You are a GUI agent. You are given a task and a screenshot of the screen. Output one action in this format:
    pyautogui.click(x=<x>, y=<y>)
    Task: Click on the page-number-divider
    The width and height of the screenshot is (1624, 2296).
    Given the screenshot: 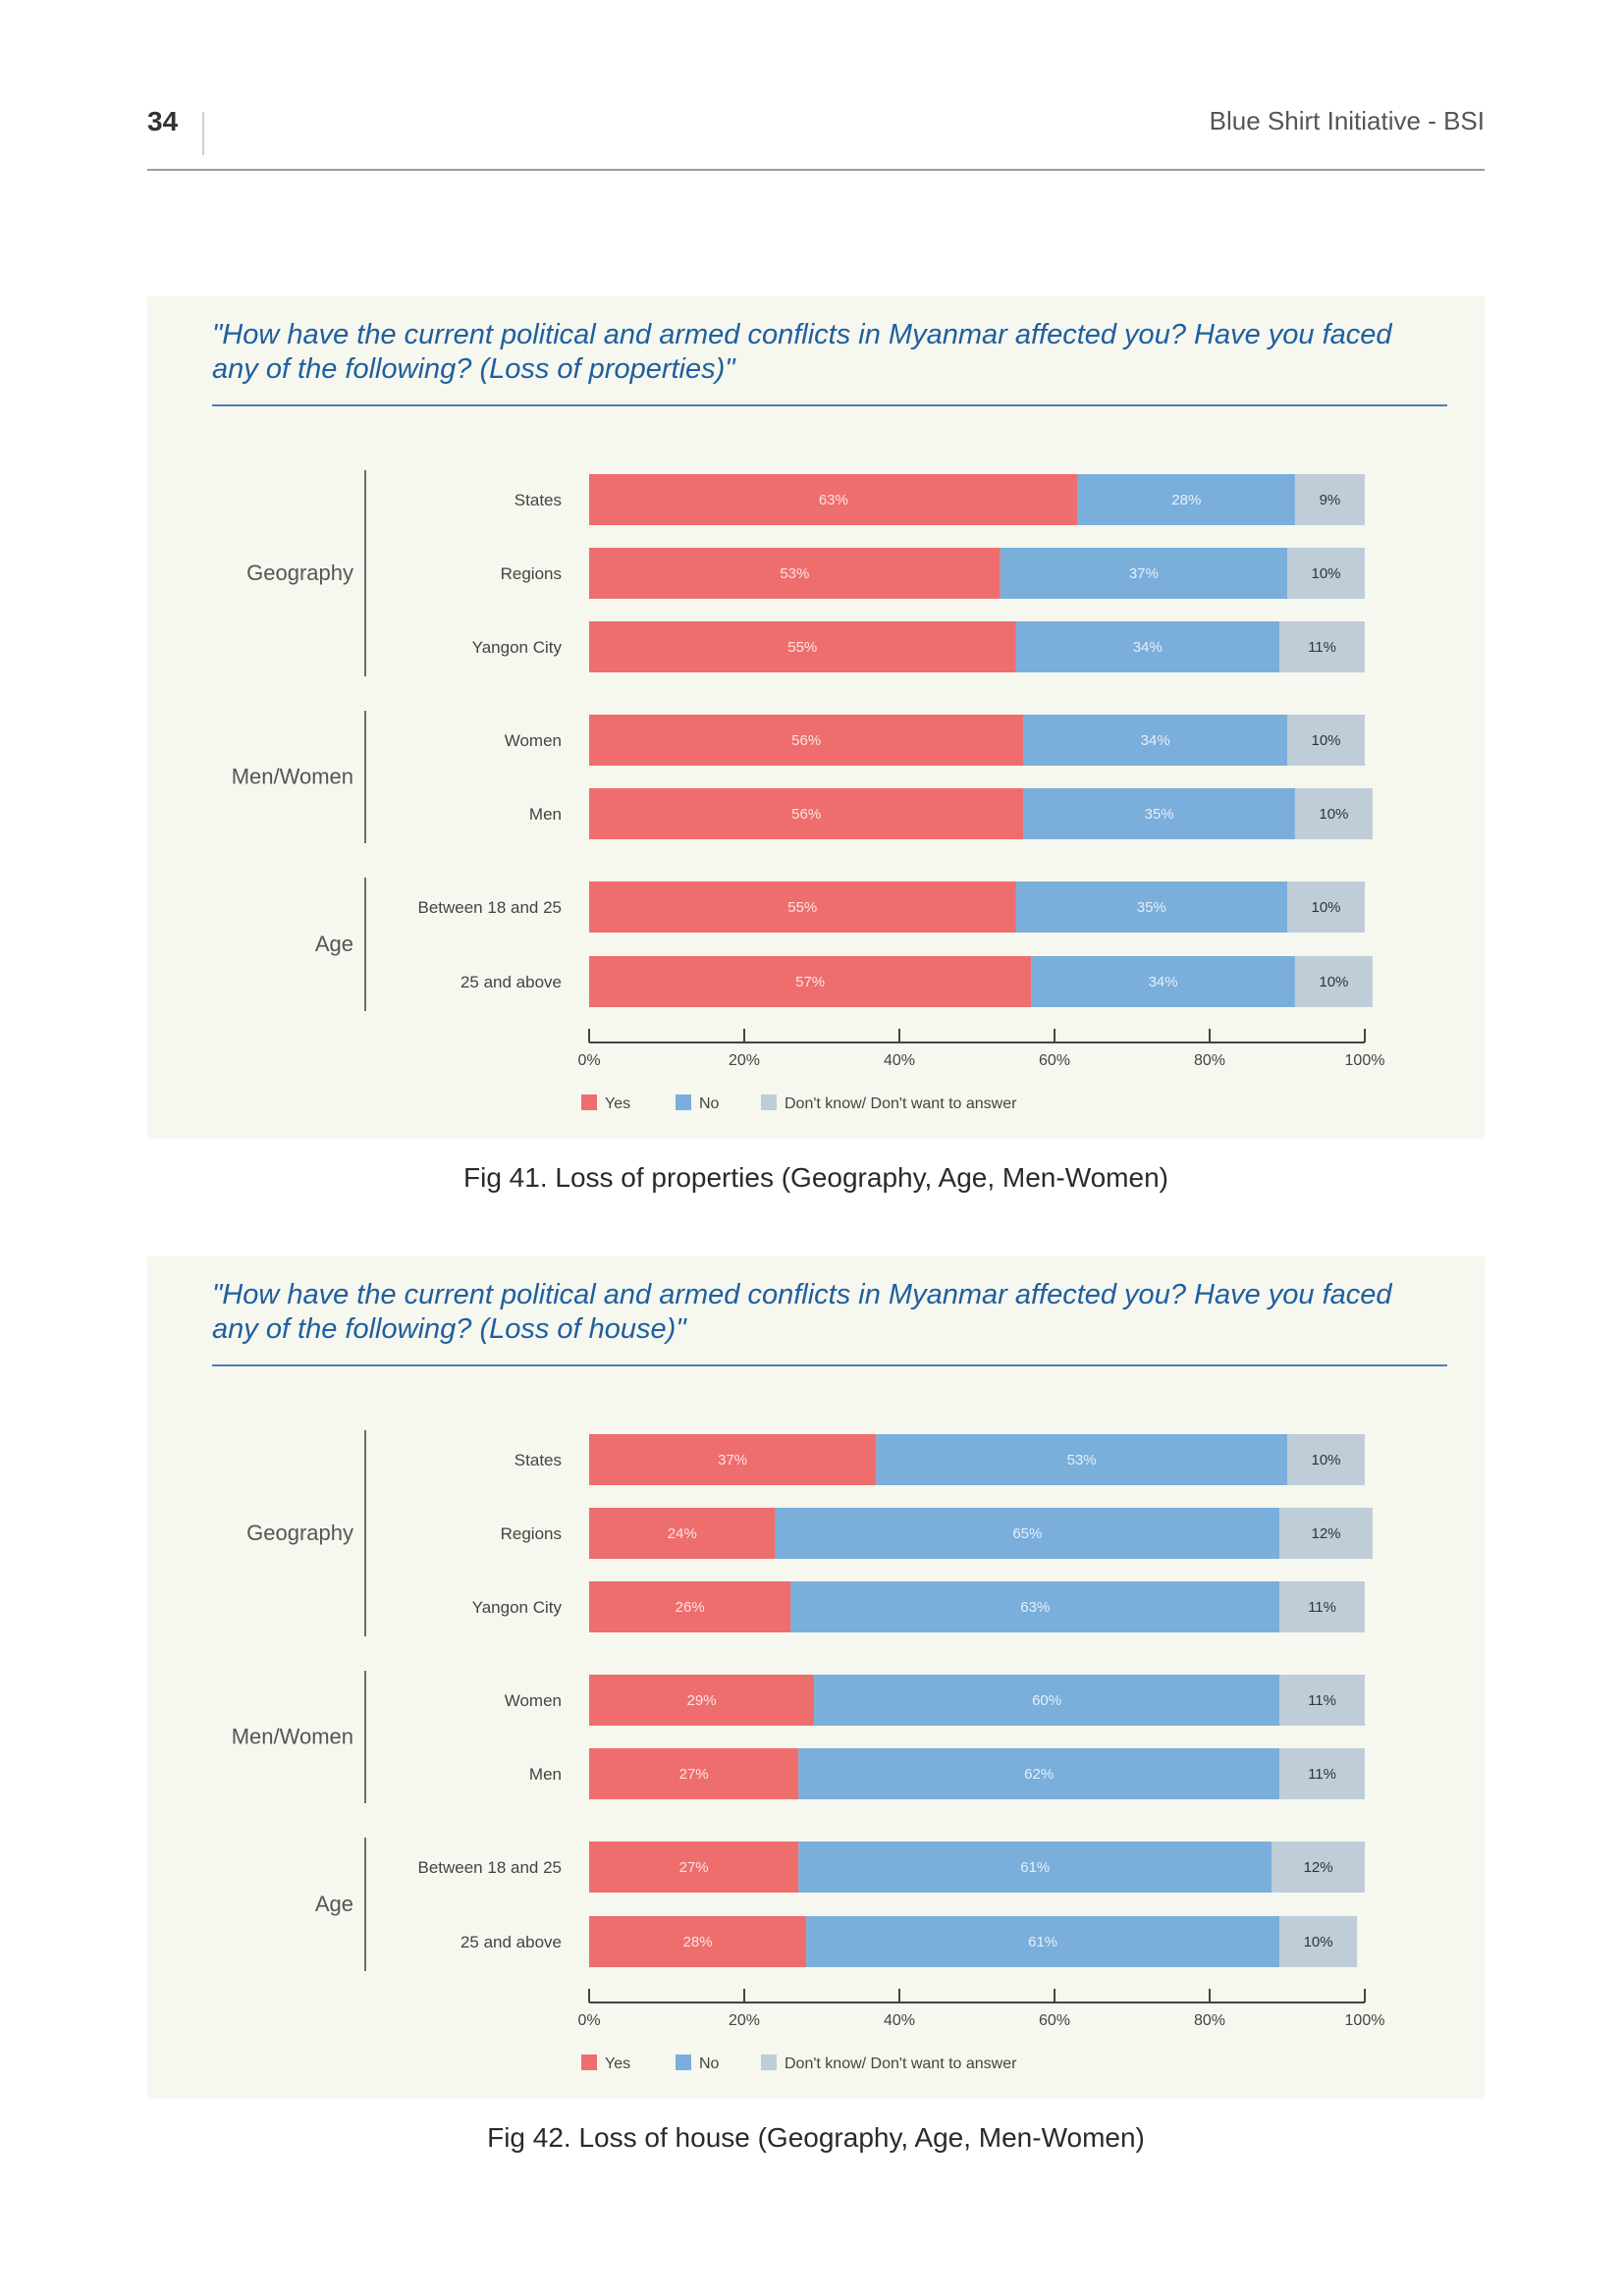 What is the action you would take?
    pyautogui.click(x=203, y=133)
    